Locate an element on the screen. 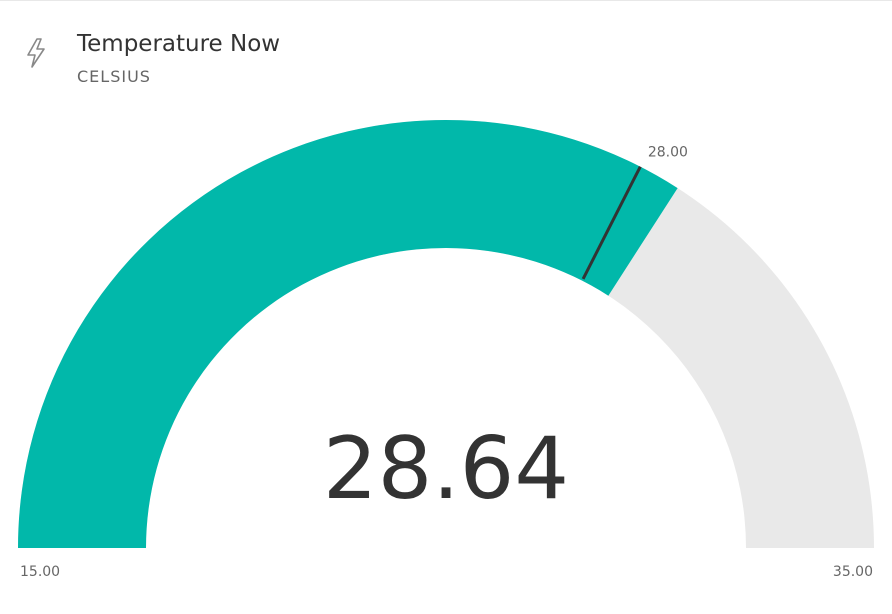 The width and height of the screenshot is (892, 614). gauge-target-label: 28.00 is located at coordinates (668, 153).